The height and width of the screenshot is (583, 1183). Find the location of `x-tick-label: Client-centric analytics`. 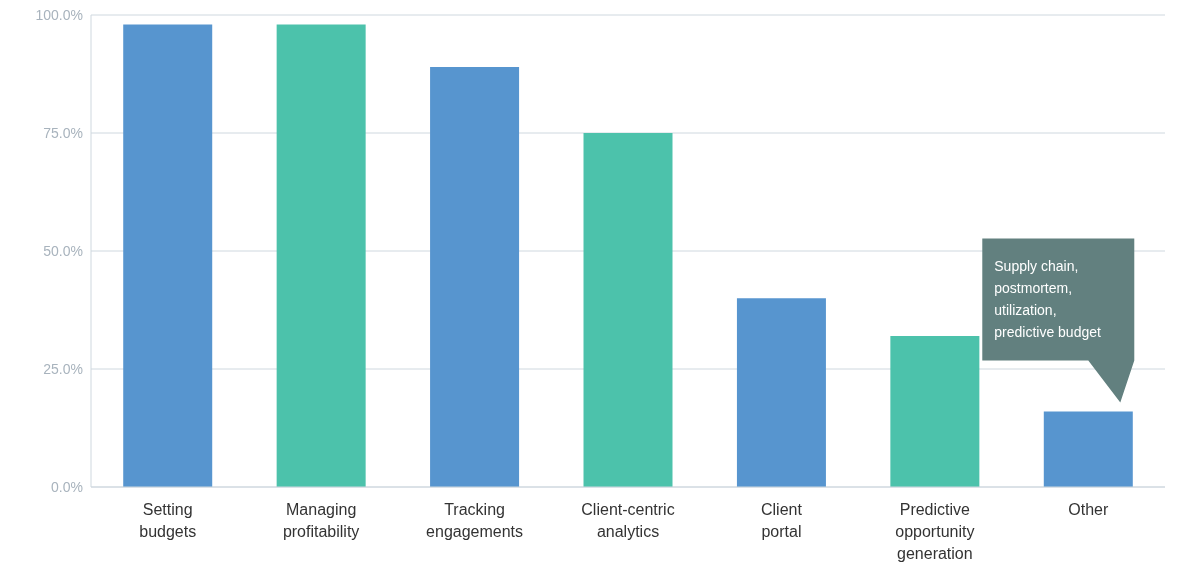

x-tick-label: Client-centric analytics is located at coordinates (628, 520).